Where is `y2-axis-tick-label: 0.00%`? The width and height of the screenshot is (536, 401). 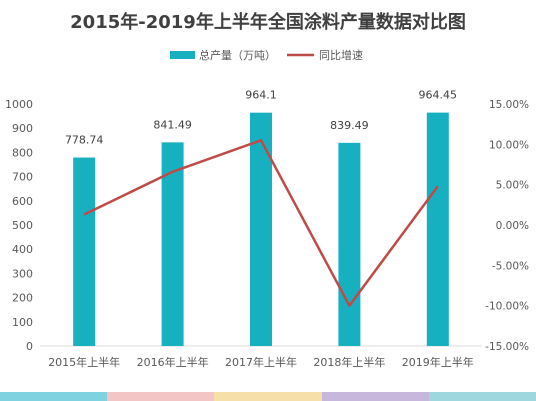
y2-axis-tick-label: 0.00% is located at coordinates (512, 226).